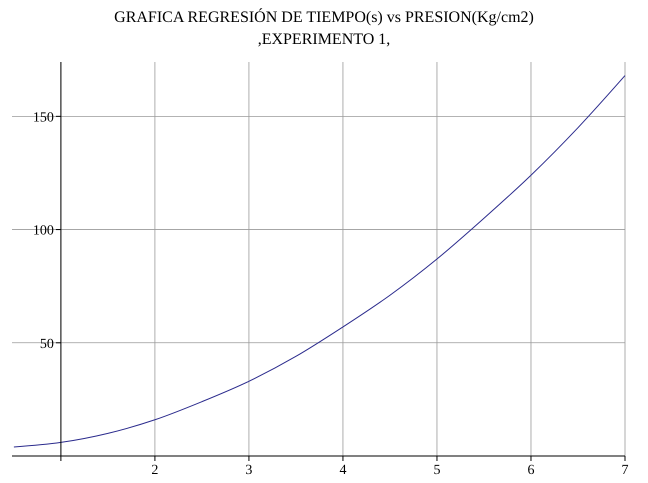  Describe the element at coordinates (43, 118) in the screenshot. I see `y-tick-label: 150` at that location.